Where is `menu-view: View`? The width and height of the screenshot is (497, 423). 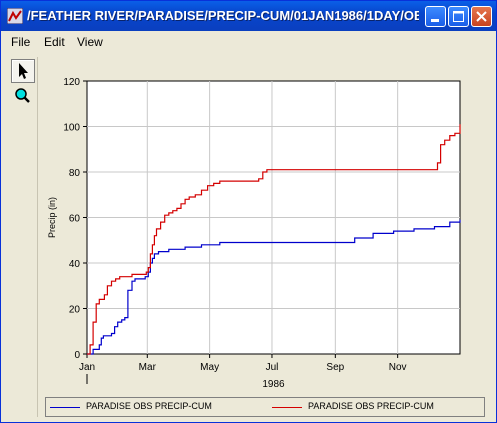 menu-view: View is located at coordinates (90, 42).